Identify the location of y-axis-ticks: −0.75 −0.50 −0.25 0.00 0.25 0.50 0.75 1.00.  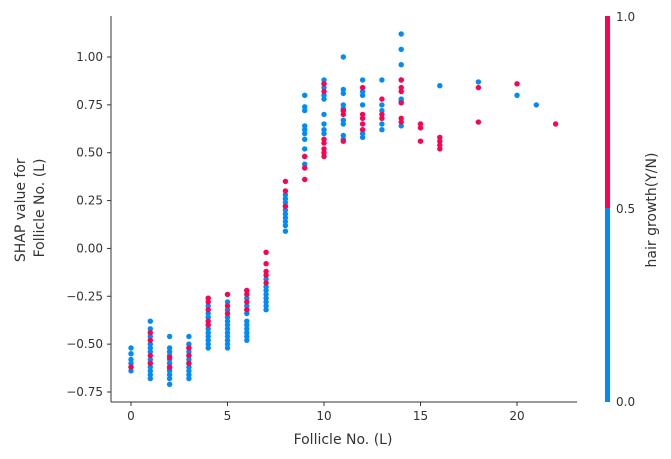
(88, 224).